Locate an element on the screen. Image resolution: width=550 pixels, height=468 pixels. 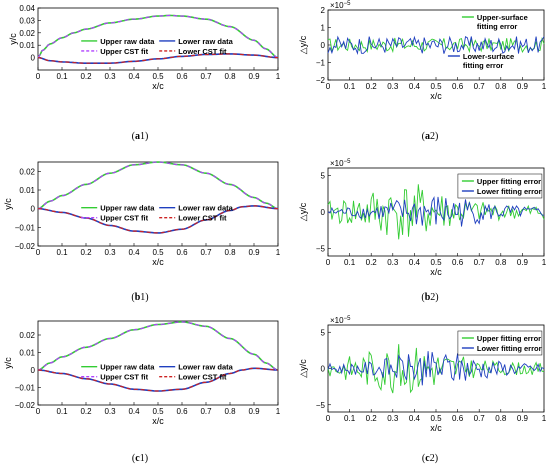
y-tick-label: 0.01 is located at coordinates (27, 190).